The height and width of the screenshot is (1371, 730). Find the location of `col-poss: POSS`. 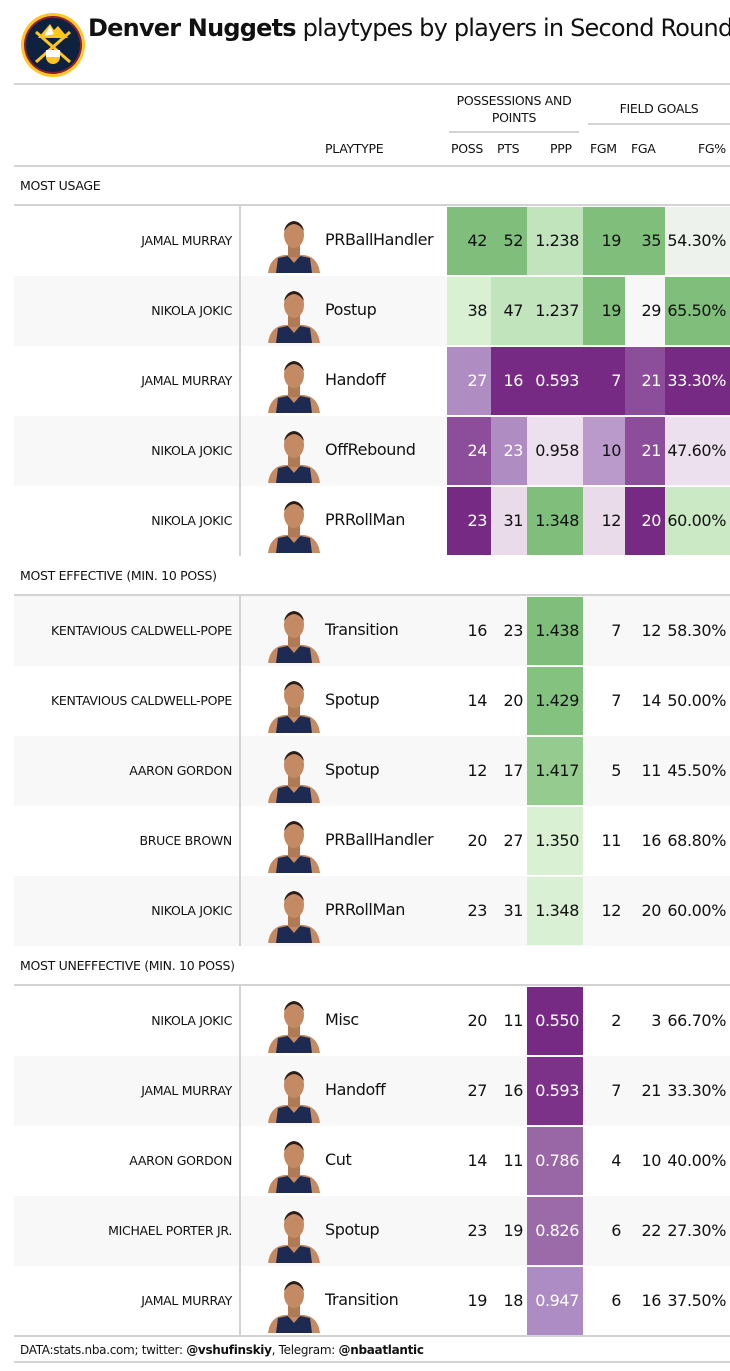

col-poss: POSS is located at coordinates (467, 148).